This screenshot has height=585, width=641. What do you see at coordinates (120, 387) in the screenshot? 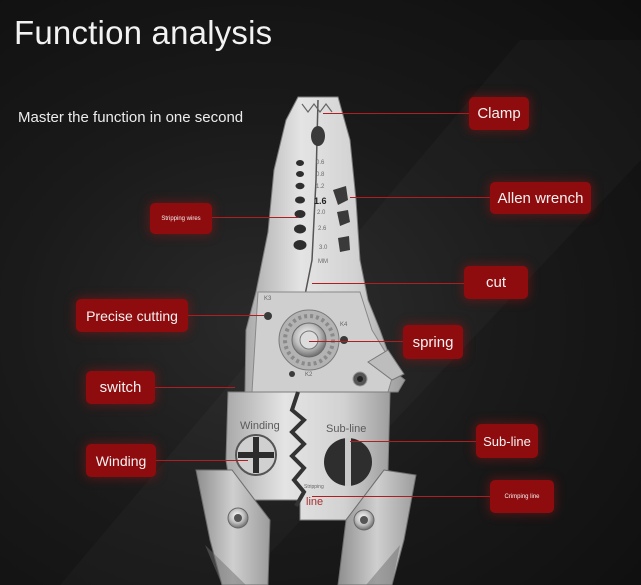
I see `callout-switch: switch` at bounding box center [120, 387].